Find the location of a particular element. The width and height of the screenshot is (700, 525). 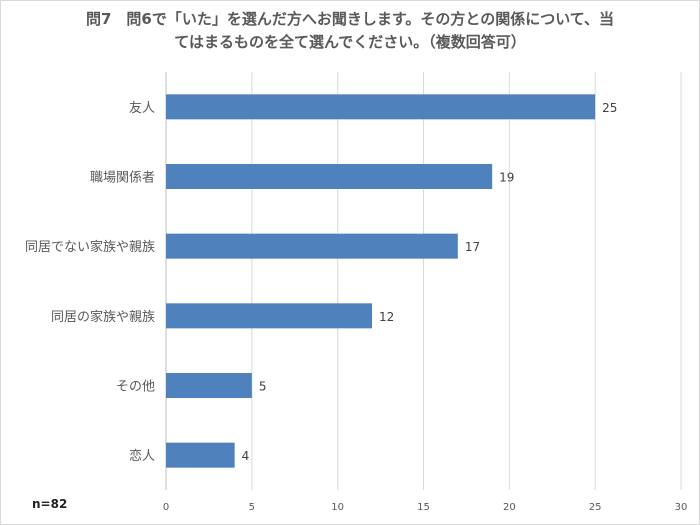

data-label-1: 19 is located at coordinates (506, 178).